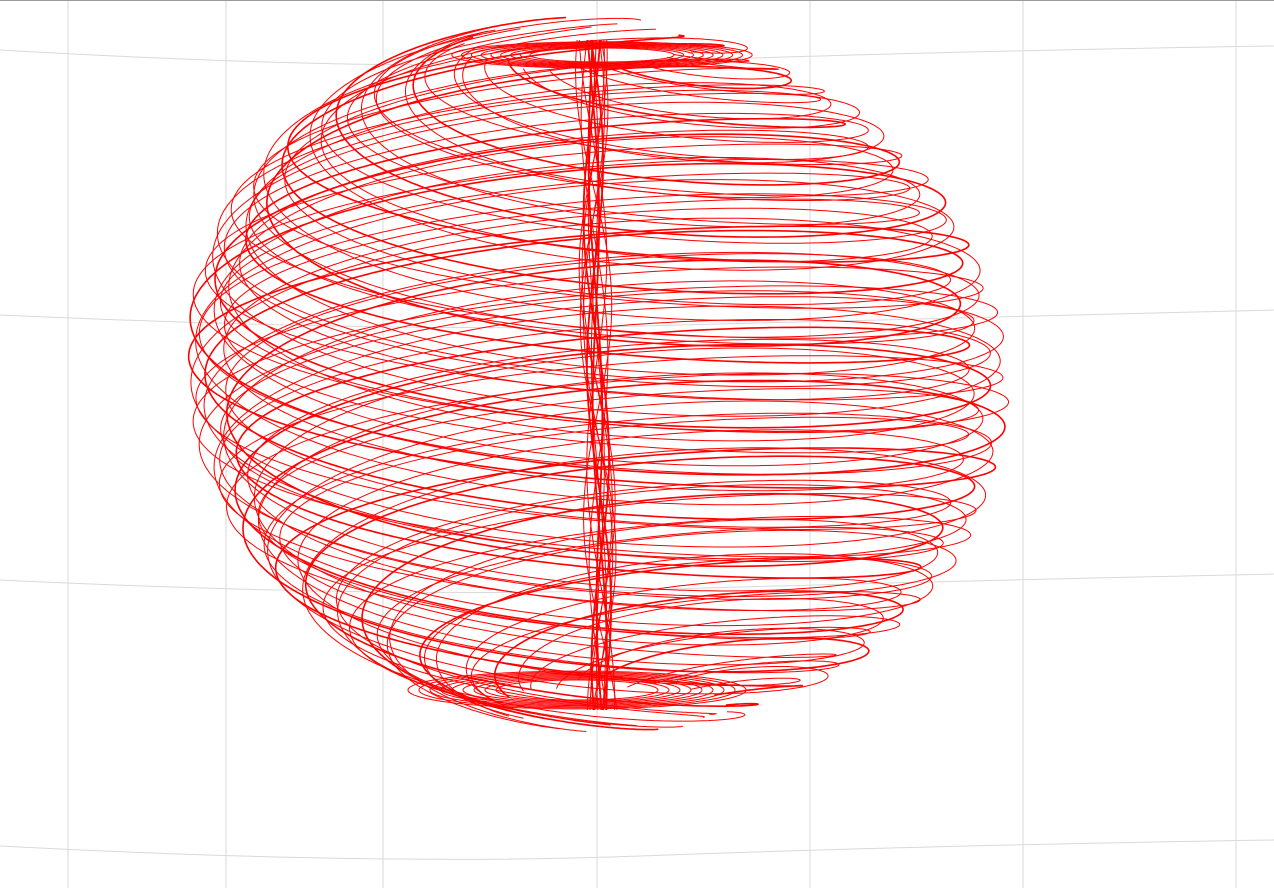 The width and height of the screenshot is (1274, 888). What do you see at coordinates (637, 0) in the screenshot?
I see `viewport-top-border` at bounding box center [637, 0].